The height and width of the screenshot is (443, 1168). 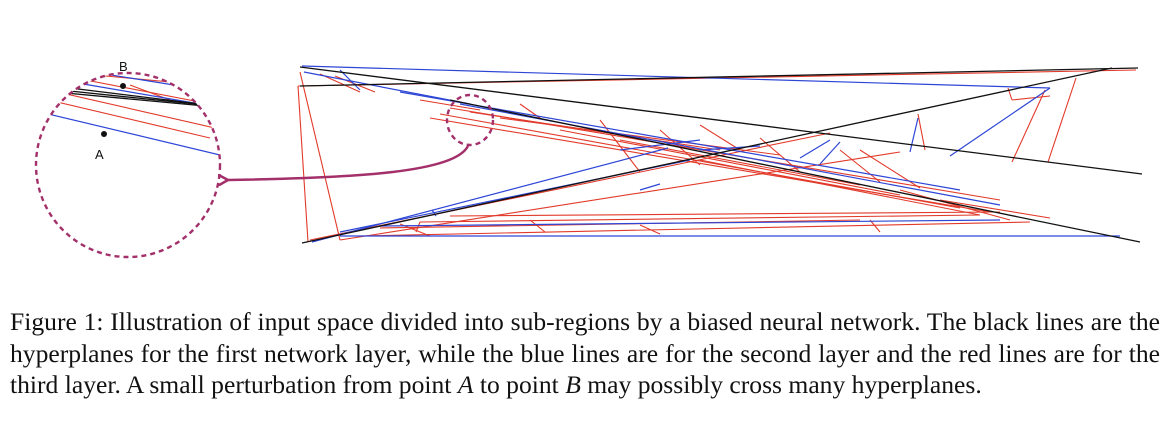 I want to click on caption-point-b: B, so click(x=573, y=384).